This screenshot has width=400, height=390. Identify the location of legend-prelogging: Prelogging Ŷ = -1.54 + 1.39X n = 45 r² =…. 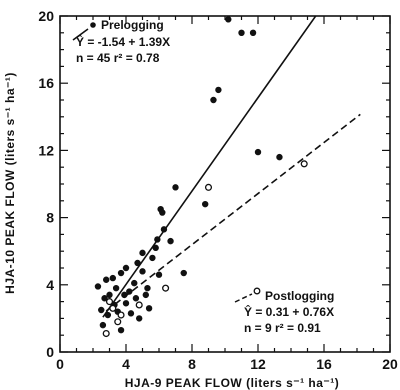
(121, 41).